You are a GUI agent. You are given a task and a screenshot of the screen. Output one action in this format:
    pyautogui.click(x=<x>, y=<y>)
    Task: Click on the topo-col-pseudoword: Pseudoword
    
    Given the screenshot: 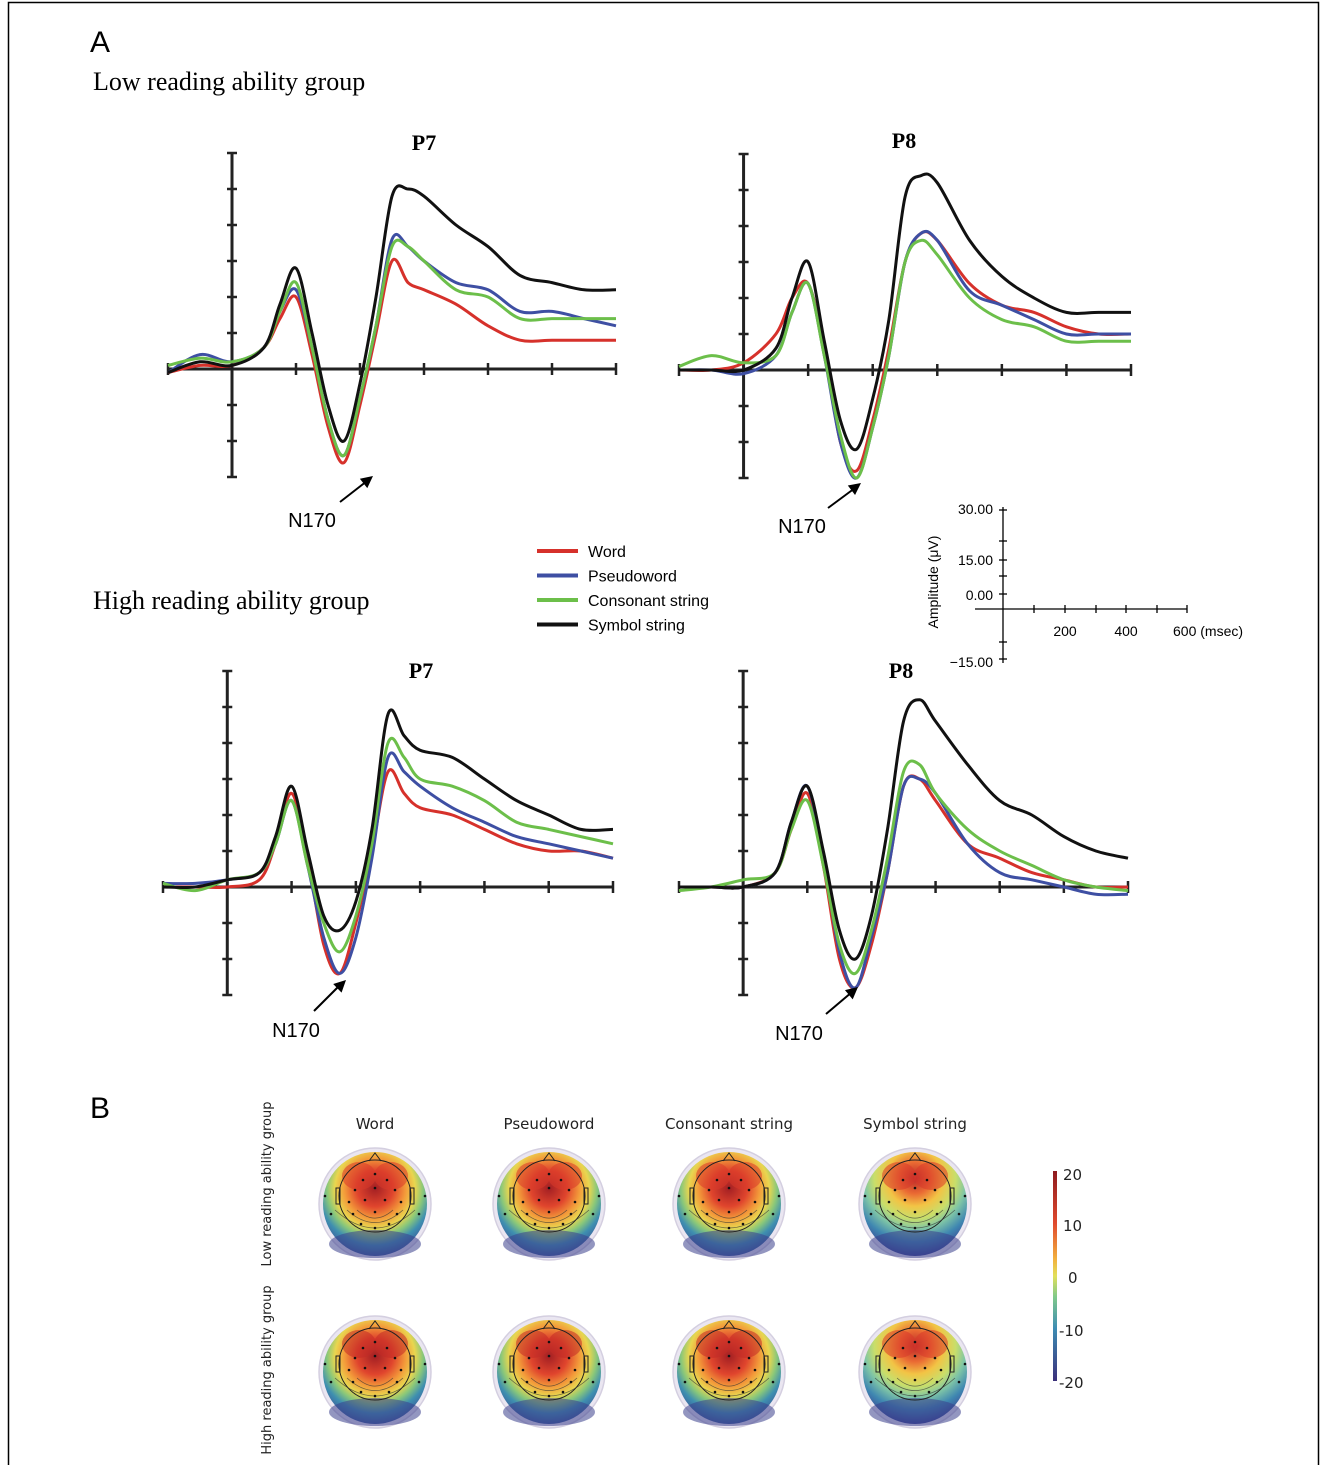 What is the action you would take?
    pyautogui.click(x=549, y=1124)
    